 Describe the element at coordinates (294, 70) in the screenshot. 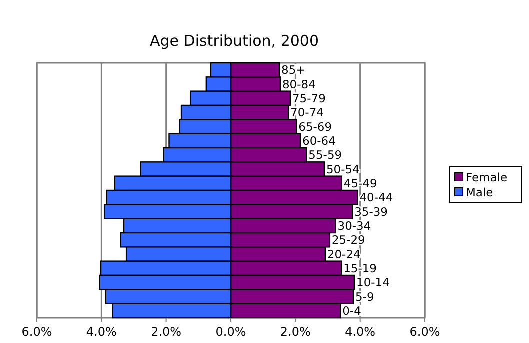

I see `y-tick-label: 85+` at that location.